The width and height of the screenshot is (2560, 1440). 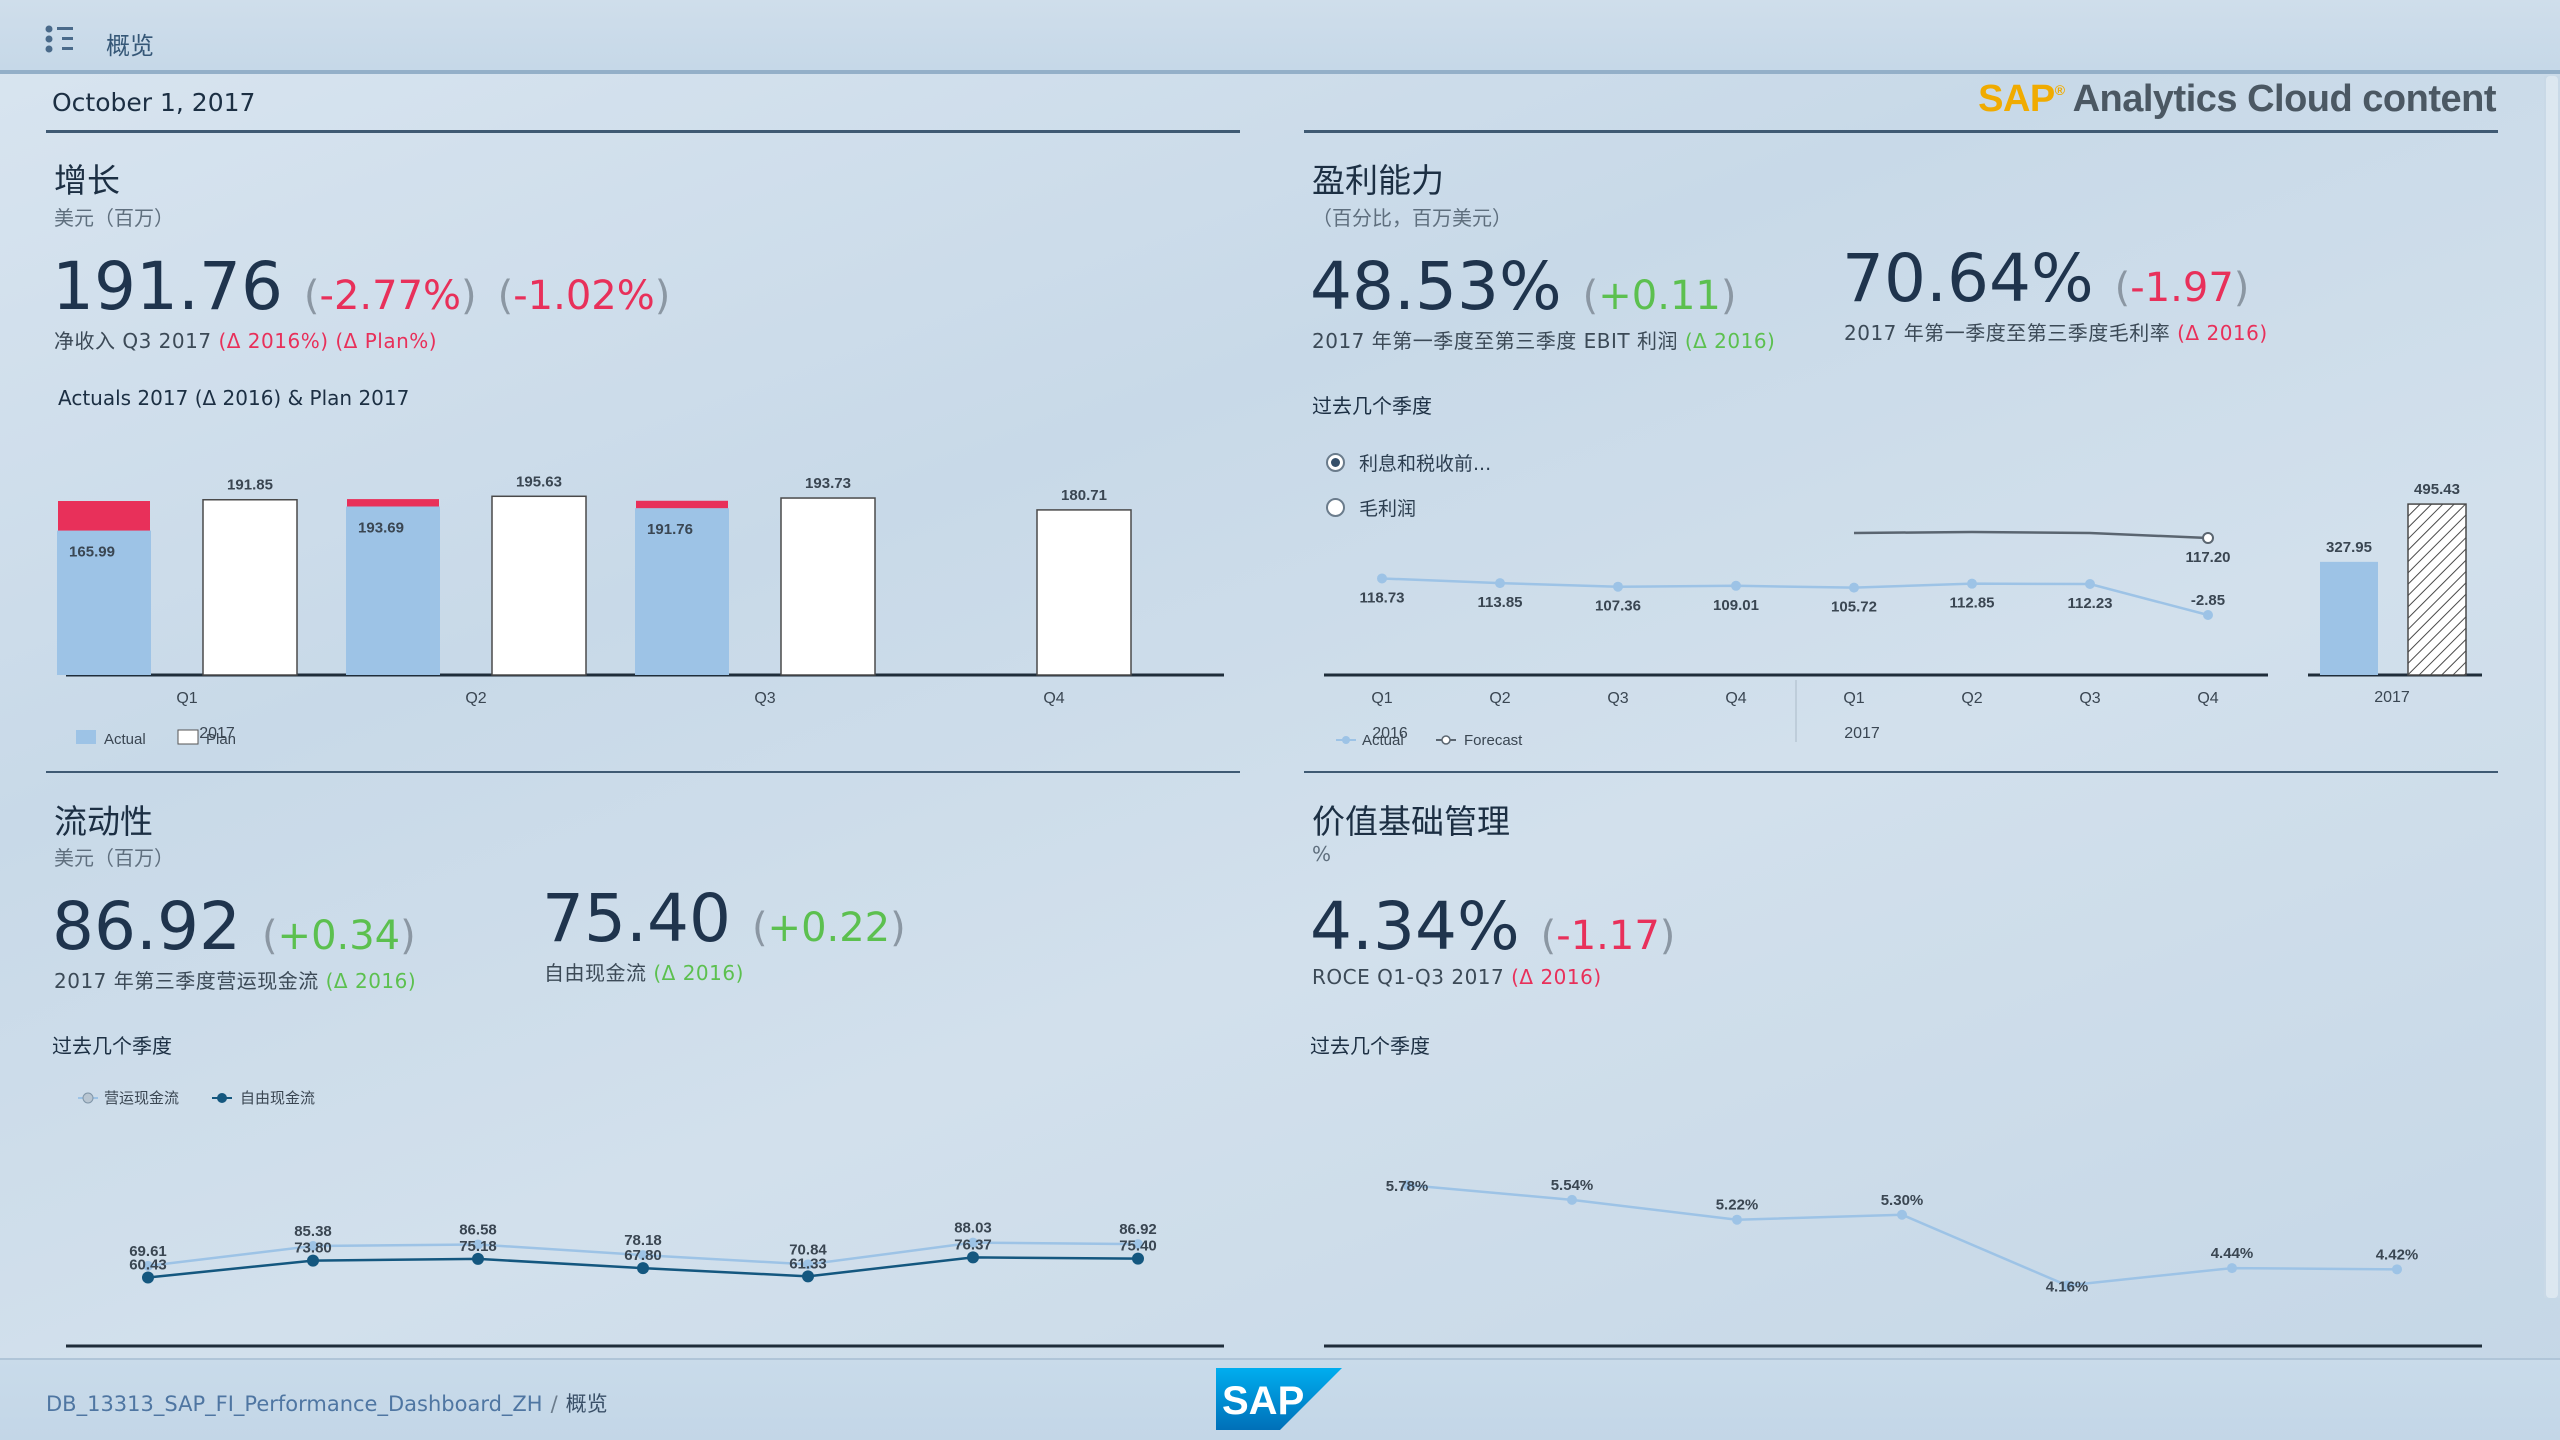 What do you see at coordinates (2237, 99) in the screenshot?
I see `brand-logo: SAP® Analytics Cloud content` at bounding box center [2237, 99].